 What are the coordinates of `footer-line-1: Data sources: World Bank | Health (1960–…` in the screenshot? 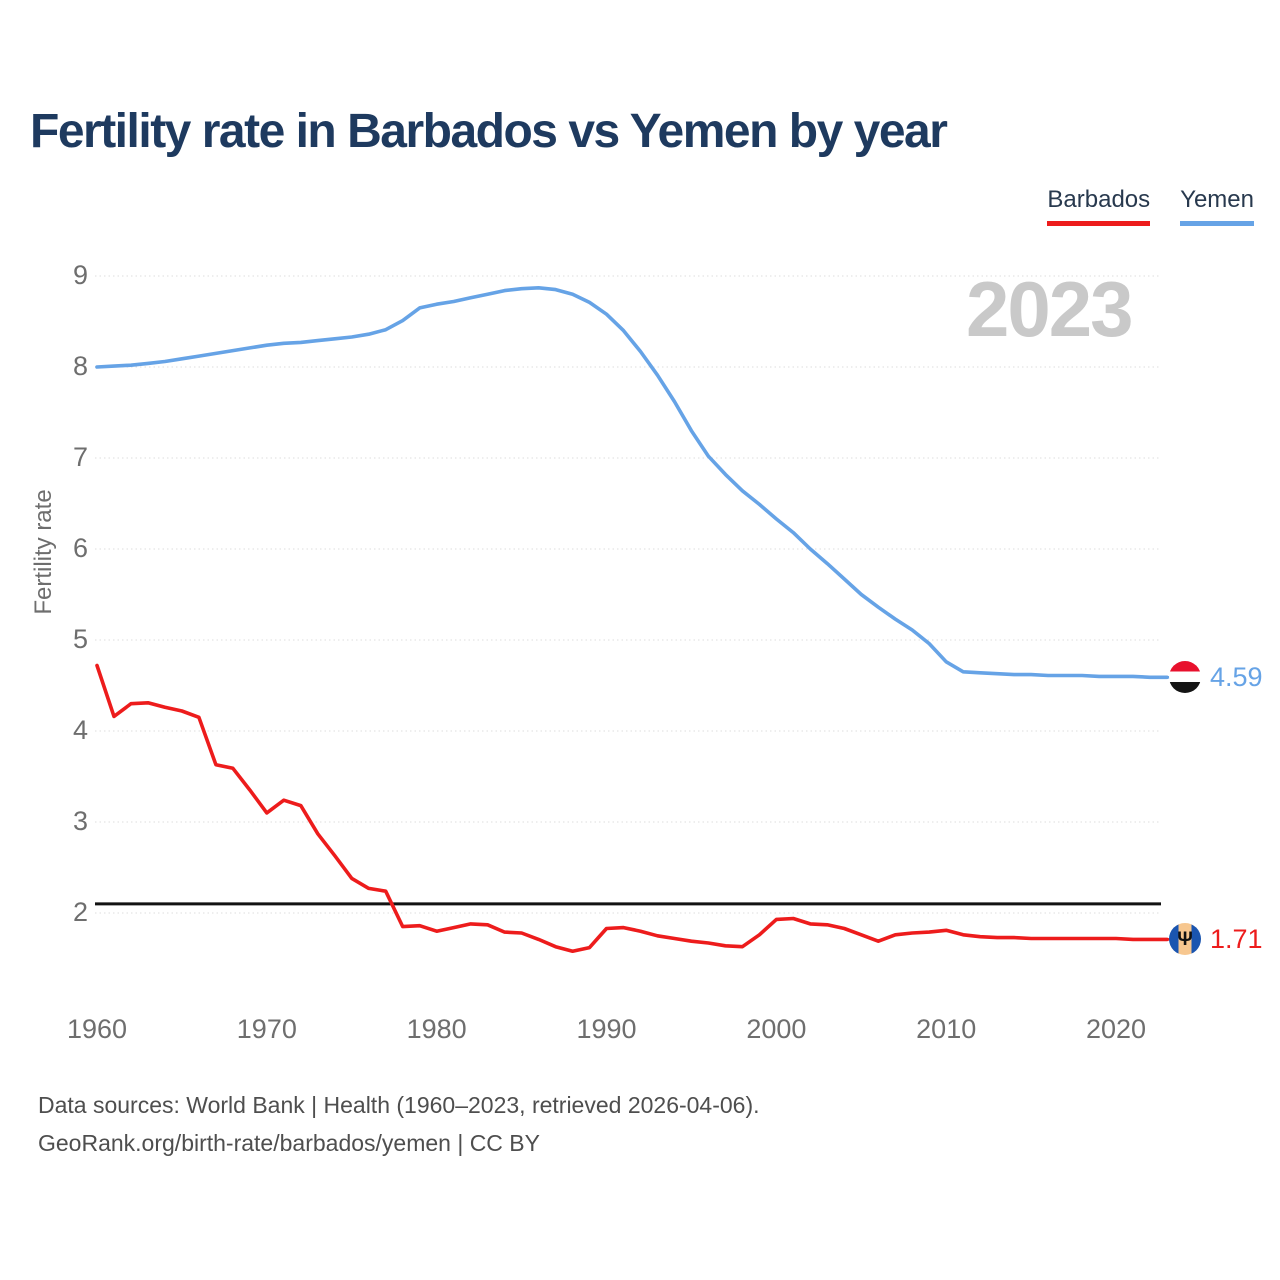 It's located at (399, 1105).